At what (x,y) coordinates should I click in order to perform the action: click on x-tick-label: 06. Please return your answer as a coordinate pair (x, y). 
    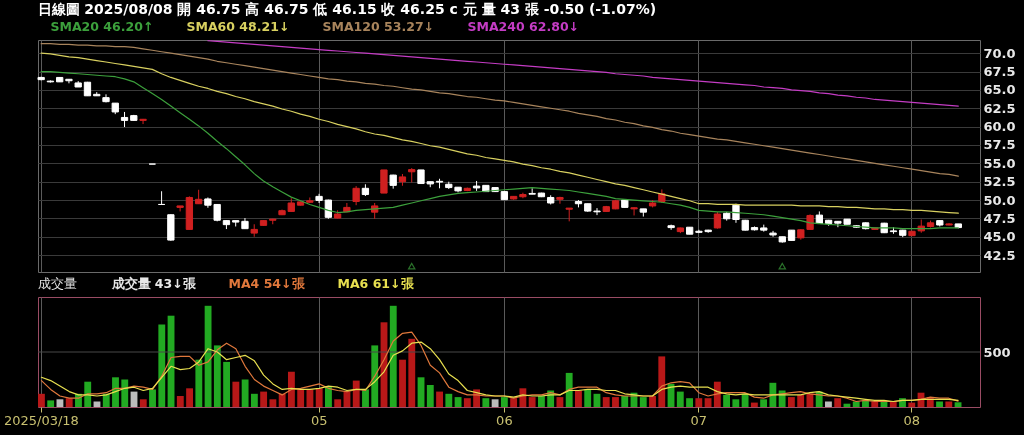
    Looking at the image, I should click on (504, 420).